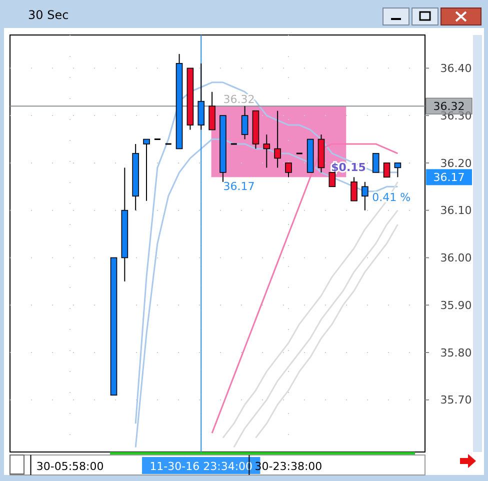  I want to click on annotation: 36.17, so click(239, 187).